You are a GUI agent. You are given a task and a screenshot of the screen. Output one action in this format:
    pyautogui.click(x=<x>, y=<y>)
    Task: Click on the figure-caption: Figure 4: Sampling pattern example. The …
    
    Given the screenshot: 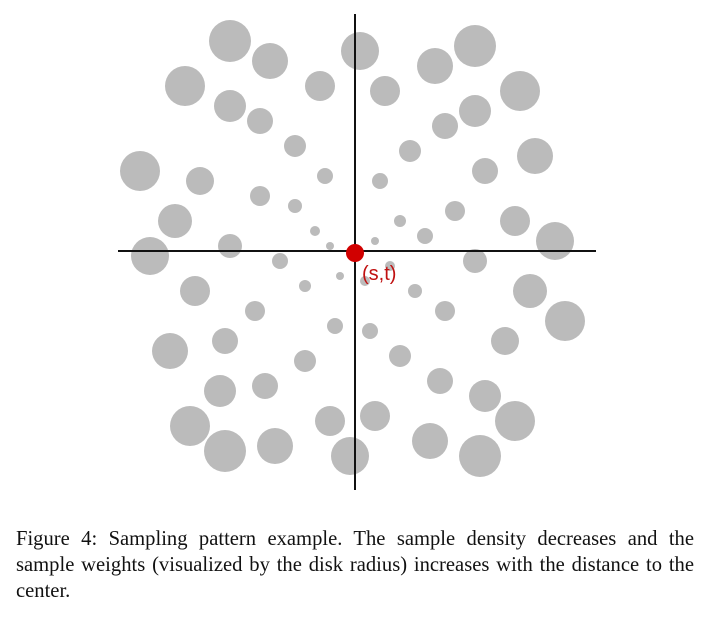 What is the action you would take?
    pyautogui.click(x=355, y=565)
    